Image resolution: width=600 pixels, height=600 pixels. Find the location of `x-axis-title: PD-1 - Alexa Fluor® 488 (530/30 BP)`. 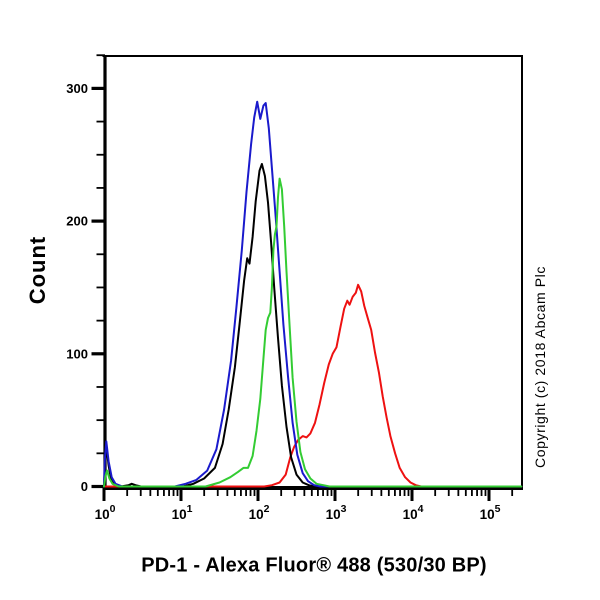

x-axis-title: PD-1 - Alexa Fluor® 488 (530/30 BP) is located at coordinates (314, 565).